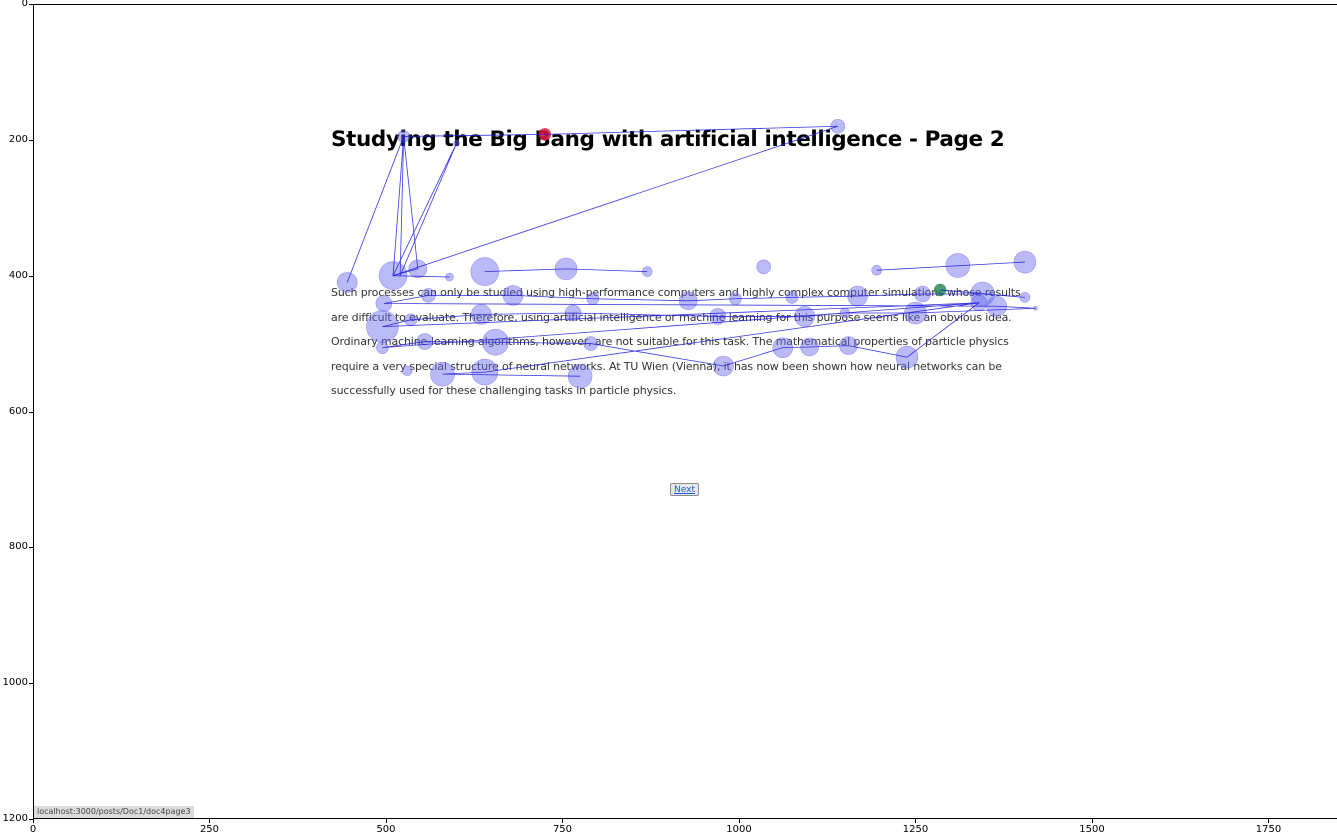 This screenshot has height=836, width=1337. Describe the element at coordinates (114, 812) in the screenshot. I see `status-bar-url: localhost:3000/posts/Doc1/doc4page3` at that location.